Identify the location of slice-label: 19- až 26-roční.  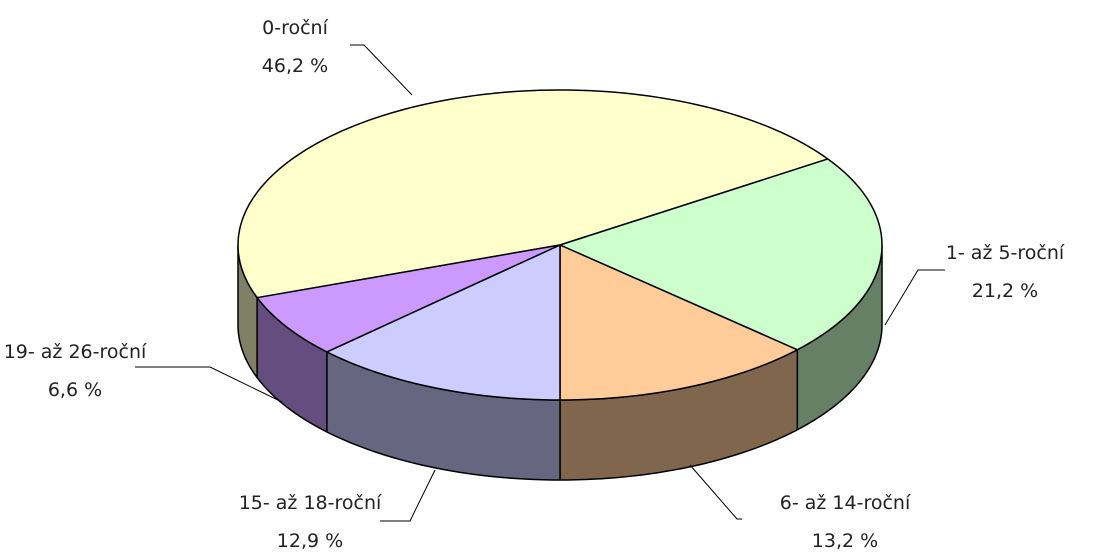
(75, 352).